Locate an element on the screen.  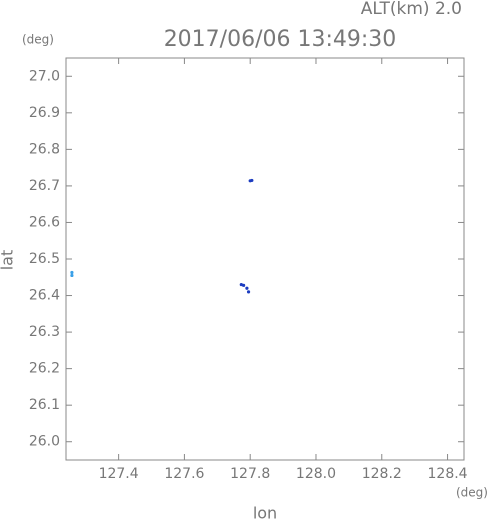
x-tick-label: 127.6 is located at coordinates (184, 474).